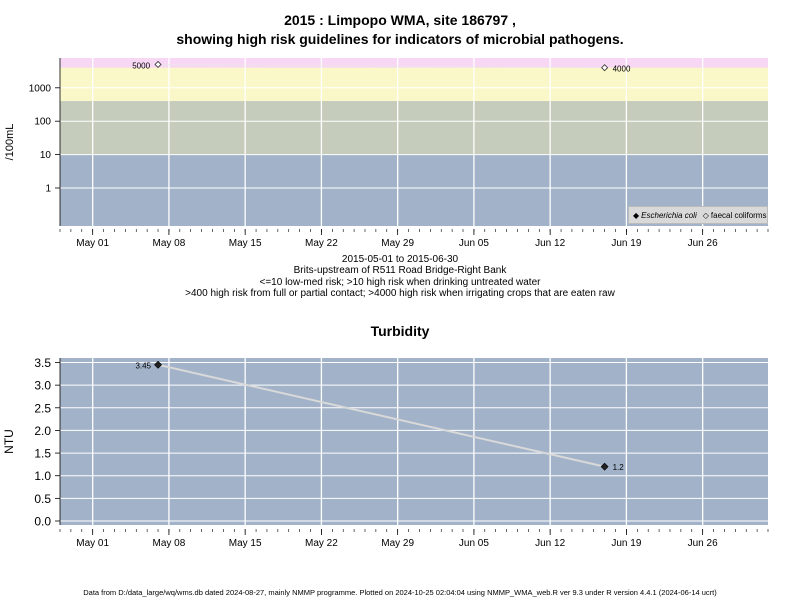  I want to click on y-tick-label: 3.5, so click(42, 363).